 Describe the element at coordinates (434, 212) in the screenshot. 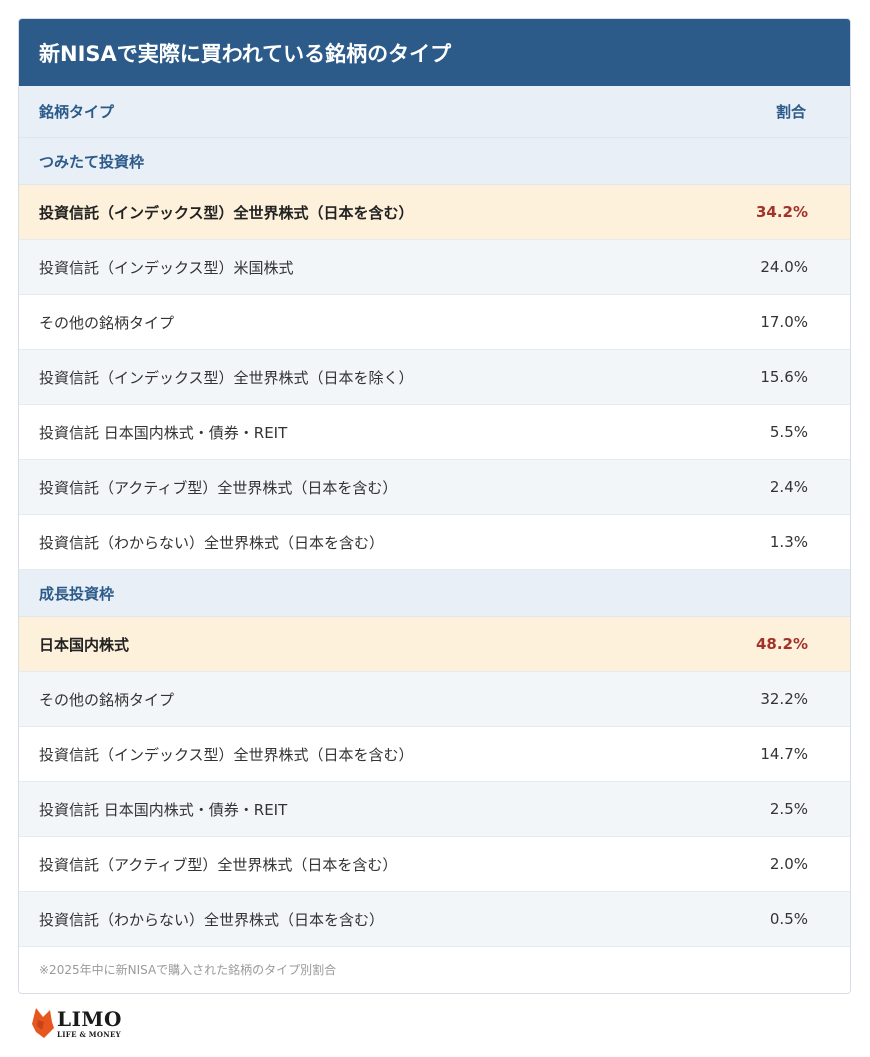

I see `table-row: 投資信託（インデックス型）全世界株式（日本を含む） 34.2%` at that location.